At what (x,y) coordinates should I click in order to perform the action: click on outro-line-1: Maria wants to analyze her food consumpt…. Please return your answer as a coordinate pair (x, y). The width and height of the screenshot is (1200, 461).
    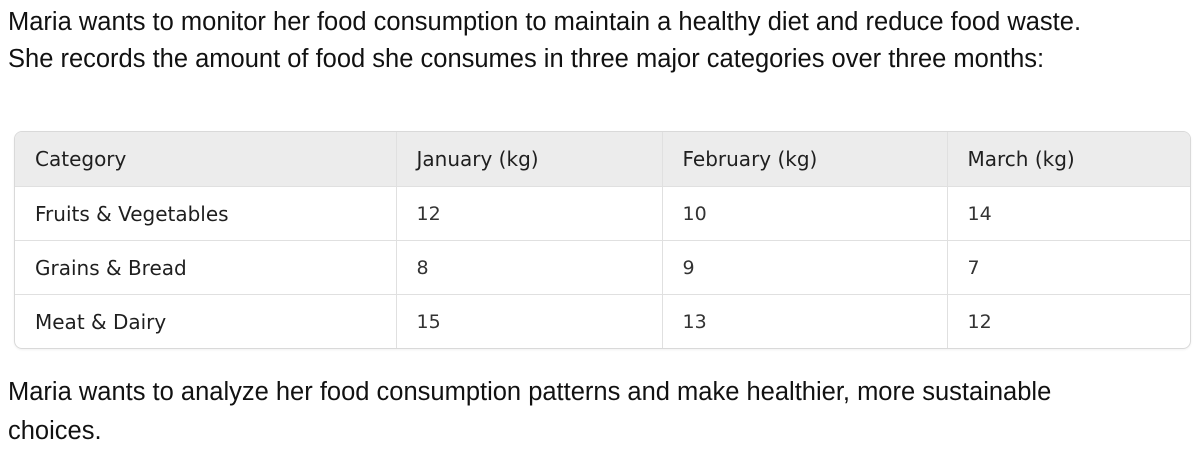
    Looking at the image, I should click on (530, 392).